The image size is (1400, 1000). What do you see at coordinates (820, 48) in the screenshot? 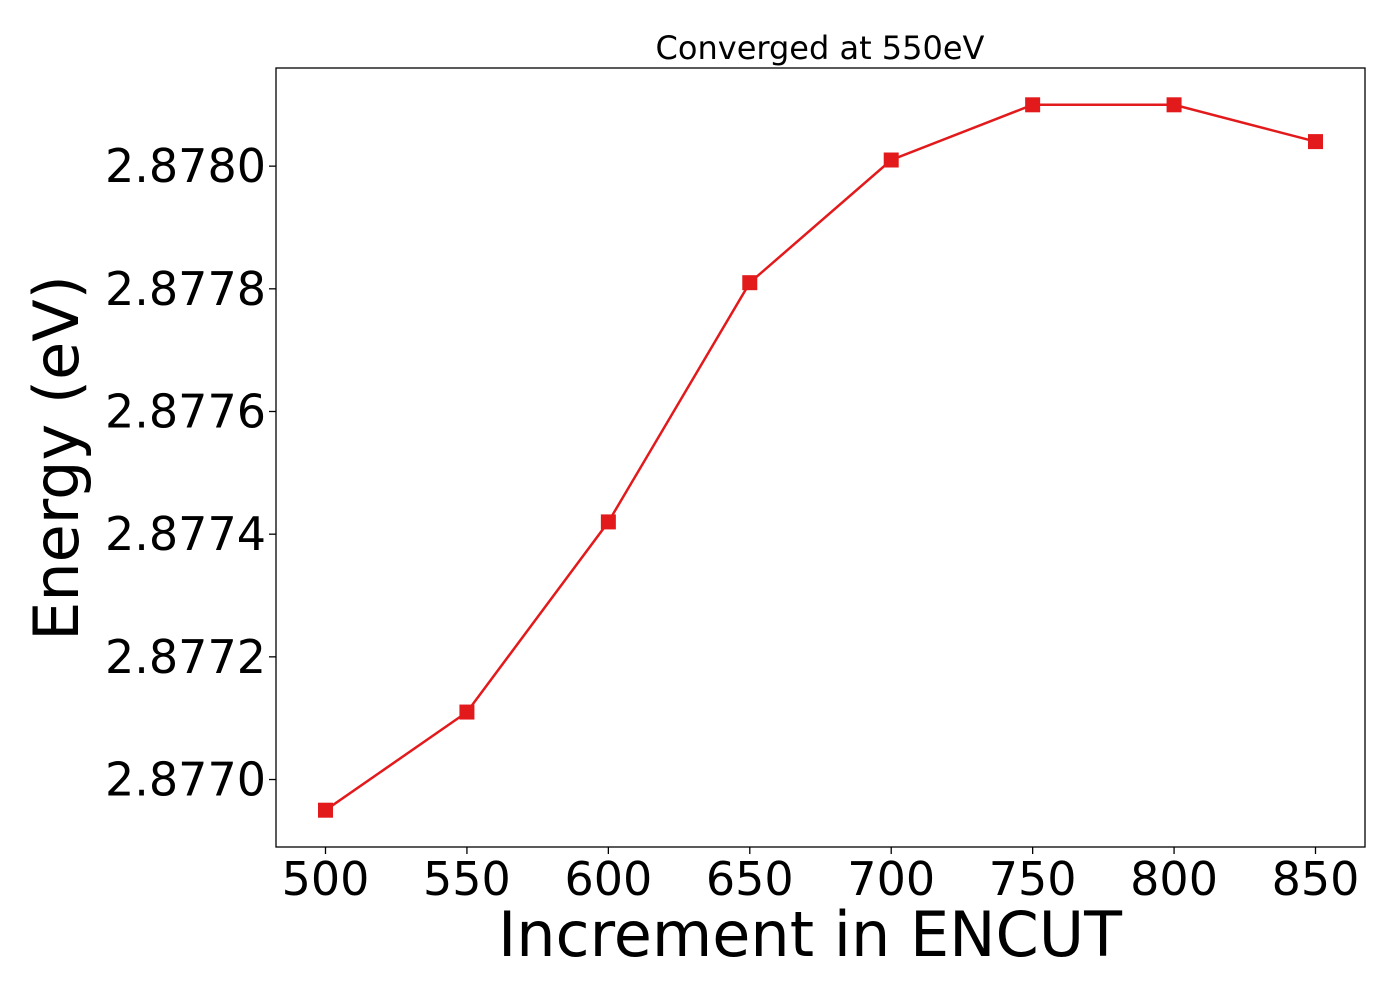
I see `chart-title: Converged at 550eV` at bounding box center [820, 48].